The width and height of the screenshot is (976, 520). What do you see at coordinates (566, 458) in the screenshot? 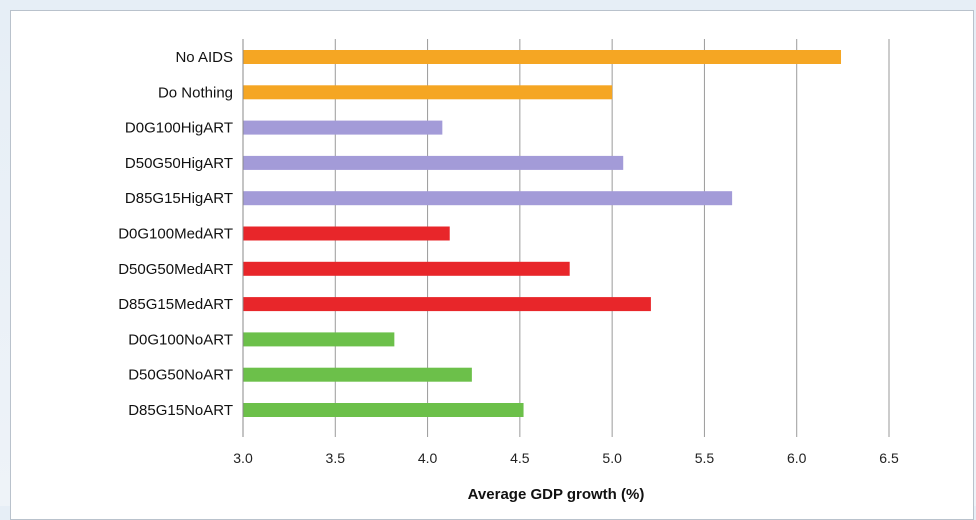
I see `x-tick-labels: 3.0 3.5 4.0 4.5 5.0 5.5 6.0 6.5` at bounding box center [566, 458].